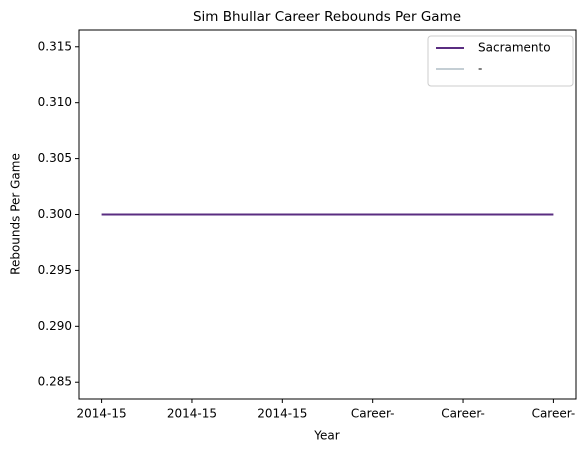 The image size is (588, 453). What do you see at coordinates (514, 48) in the screenshot?
I see `legend-label: Sacramento` at bounding box center [514, 48].